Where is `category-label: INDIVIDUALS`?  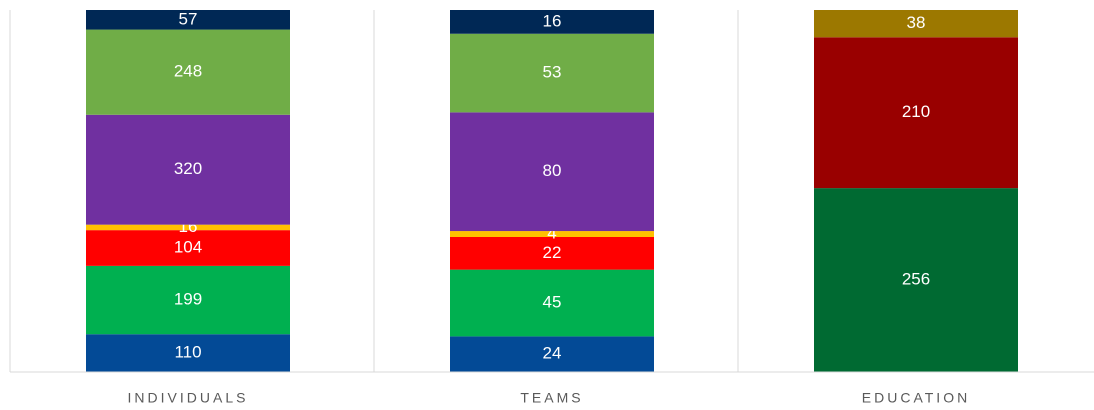
category-label: INDIVIDUALS is located at coordinates (188, 398).